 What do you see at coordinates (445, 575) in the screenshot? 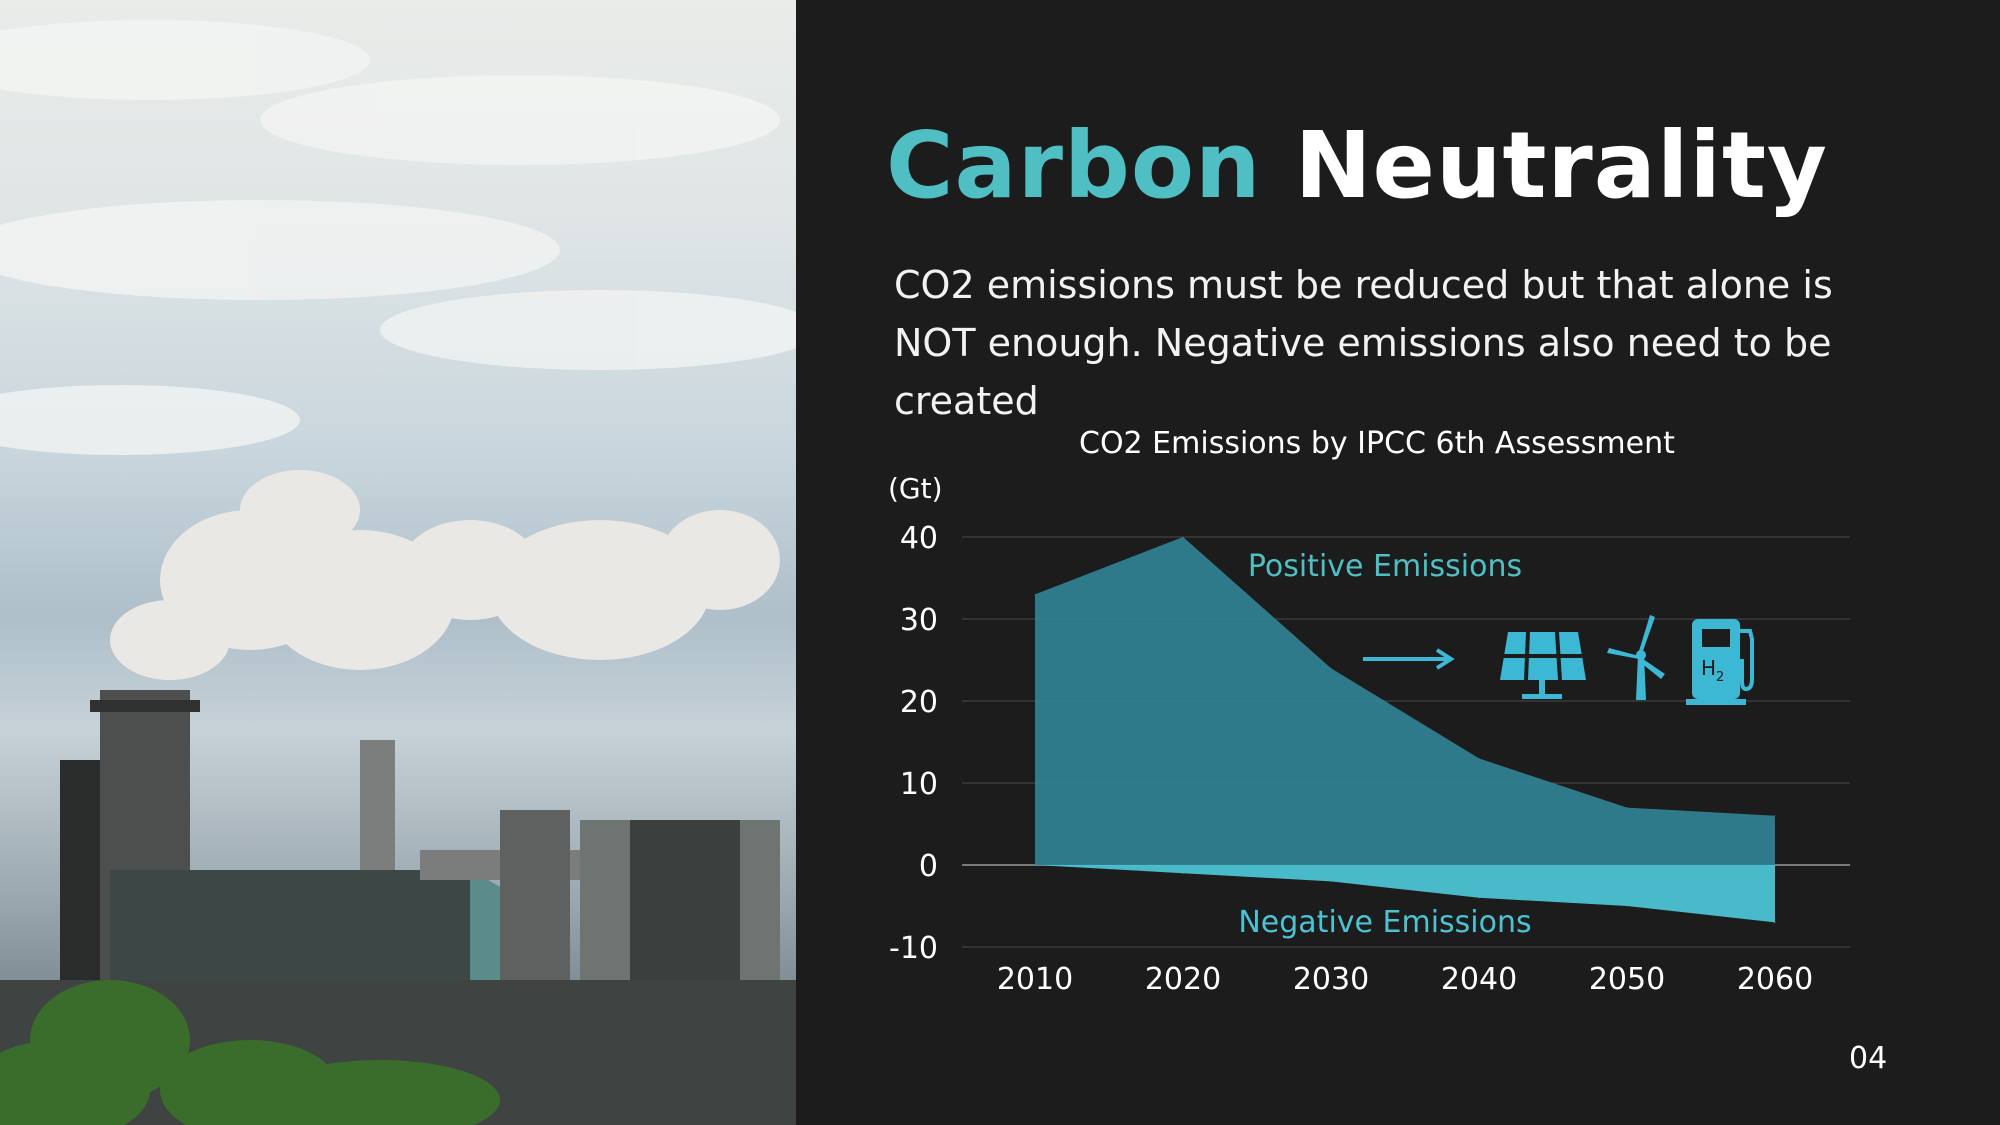
I see `smoke-plume` at bounding box center [445, 575].